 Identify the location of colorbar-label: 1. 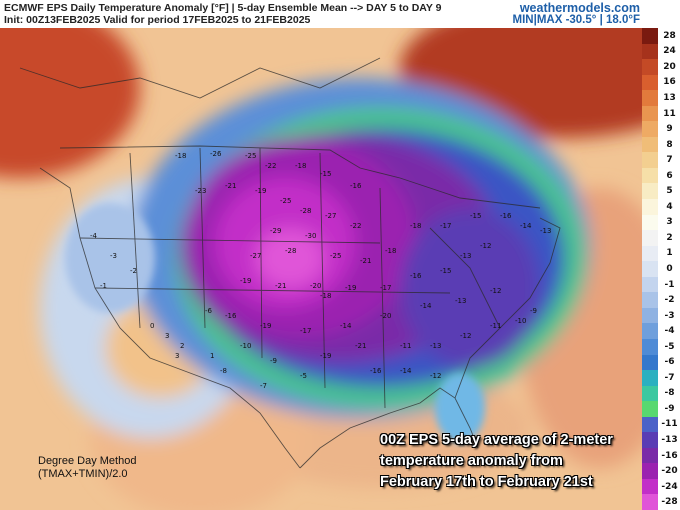
(669, 253).